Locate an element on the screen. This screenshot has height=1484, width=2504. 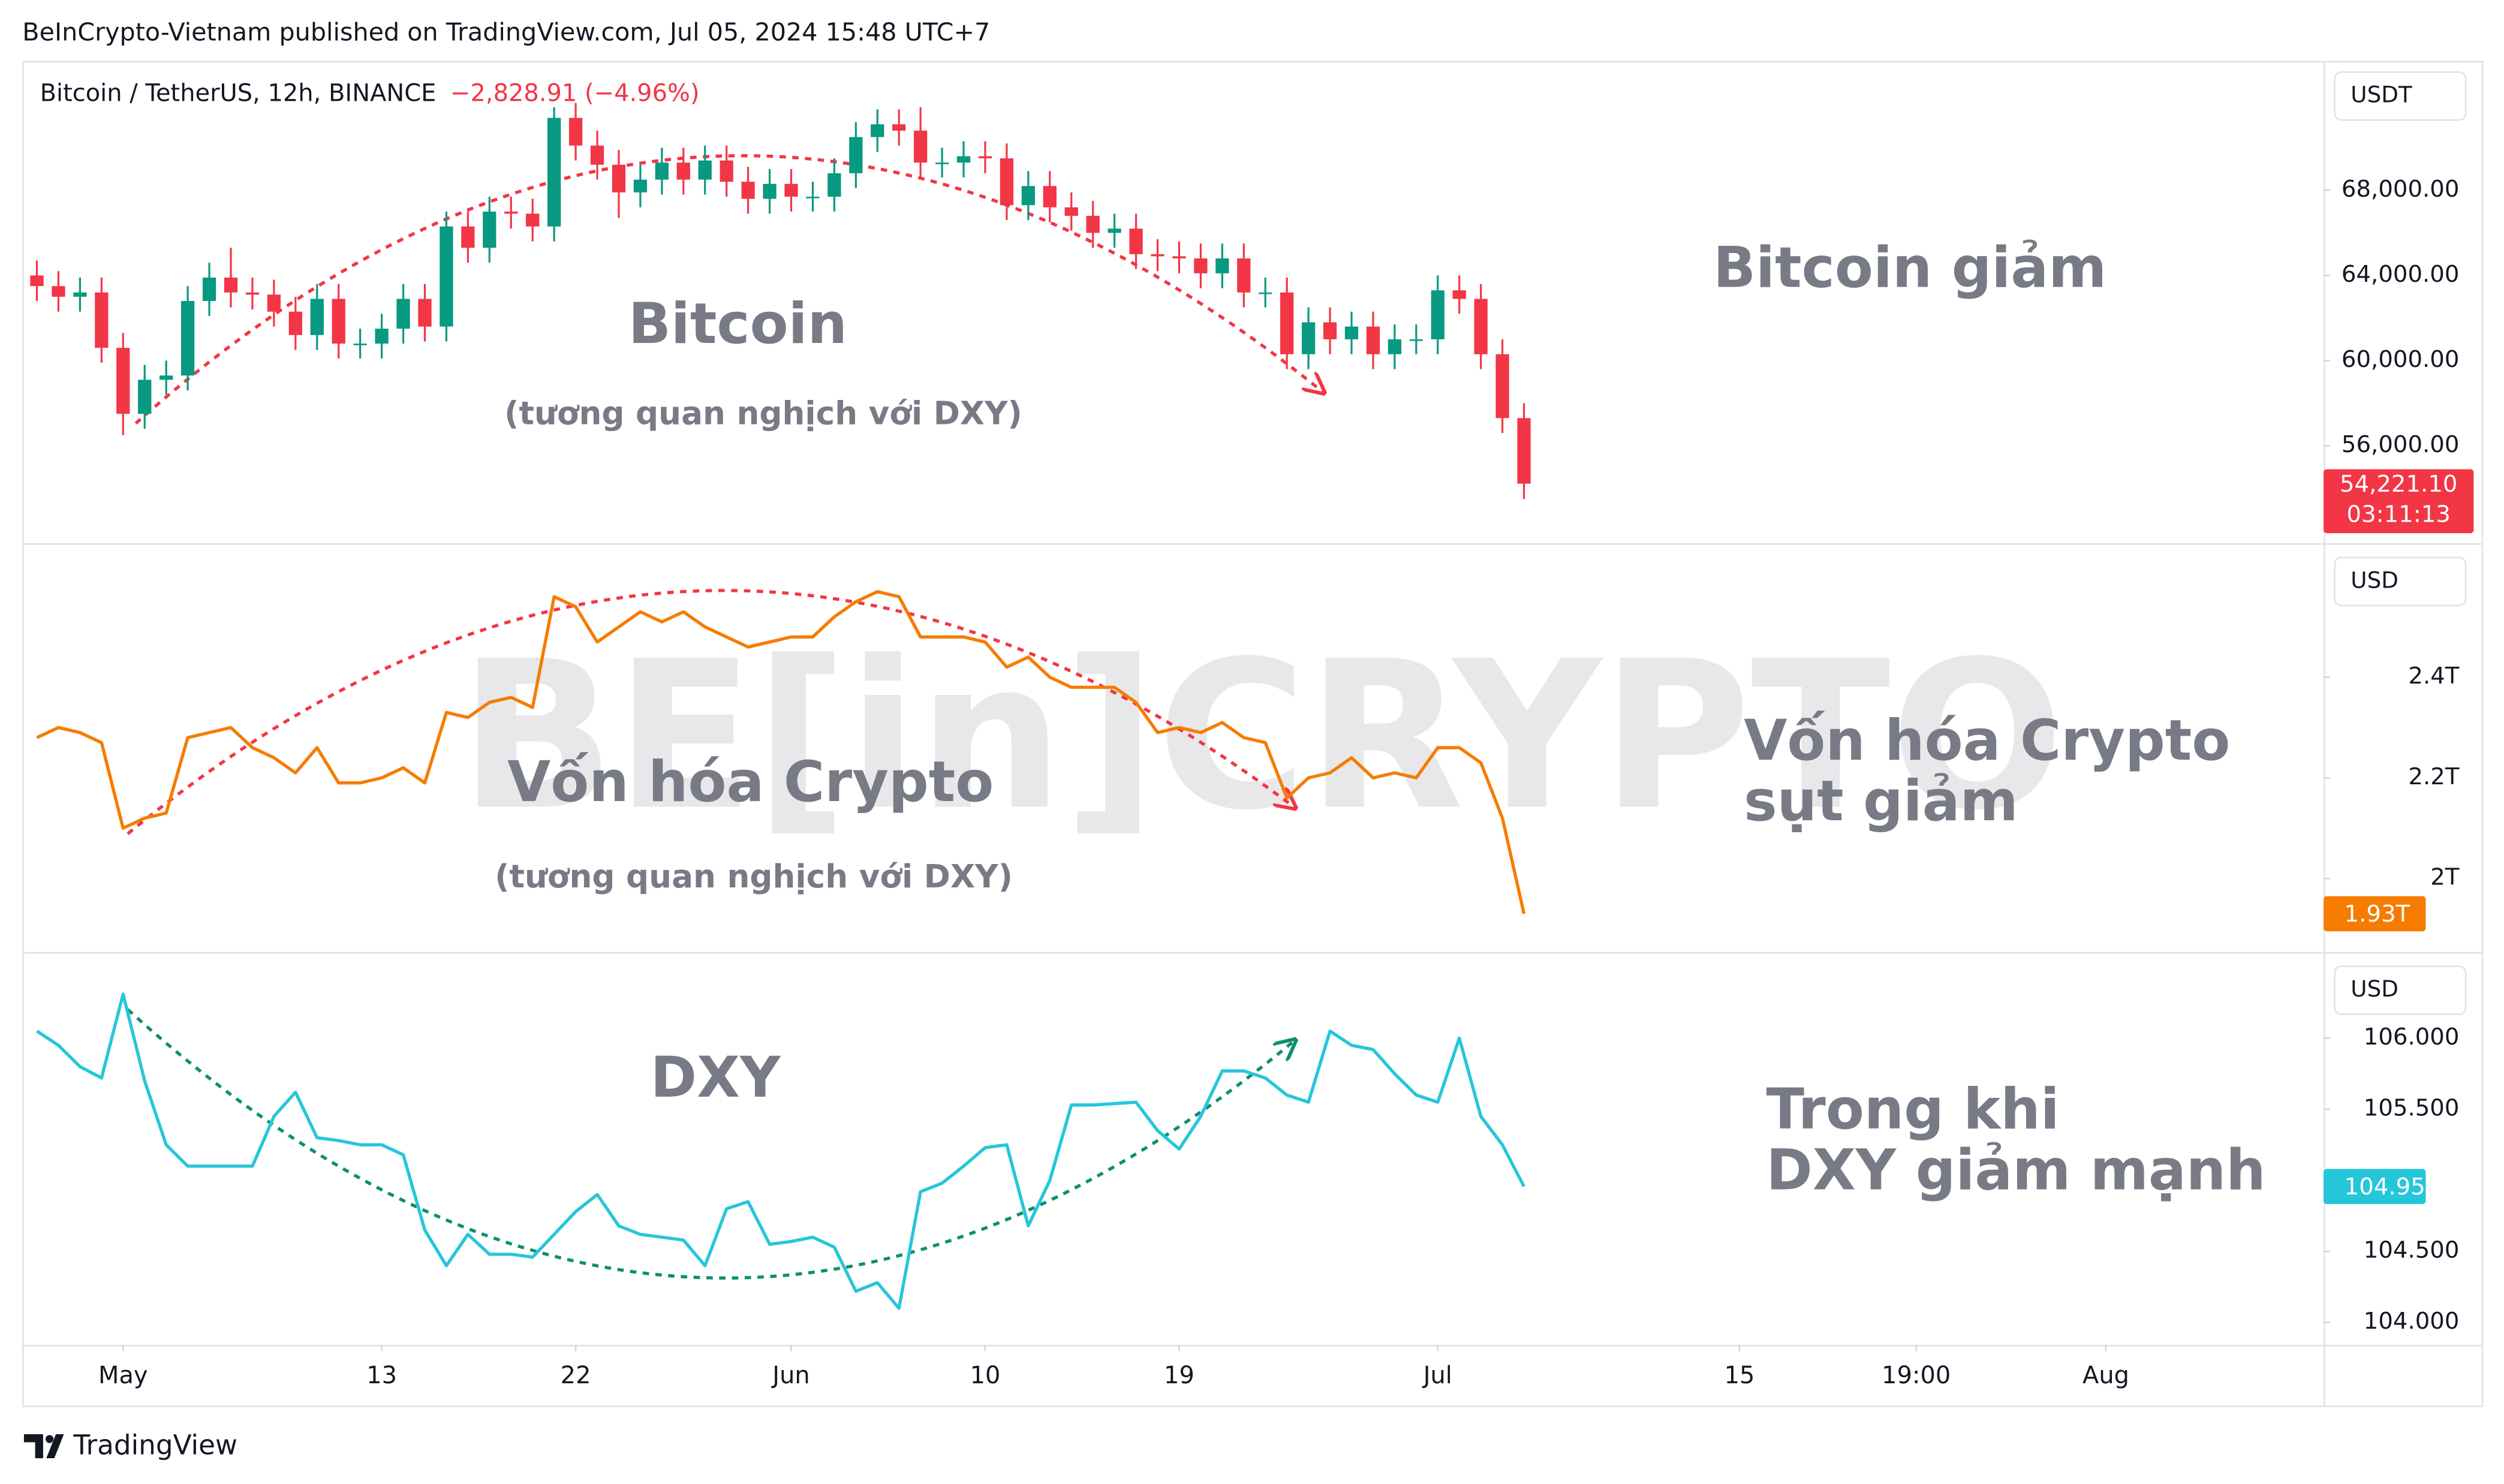
last-price-label: 54,221.10 is located at coordinates (2399, 484).